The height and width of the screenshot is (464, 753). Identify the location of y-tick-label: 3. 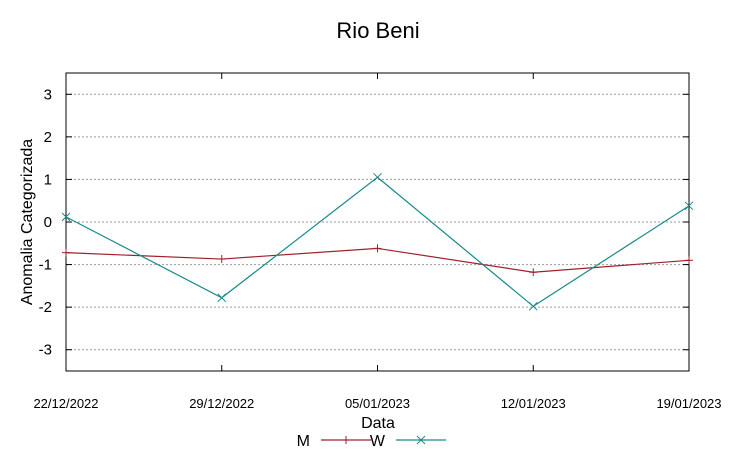
(48, 94).